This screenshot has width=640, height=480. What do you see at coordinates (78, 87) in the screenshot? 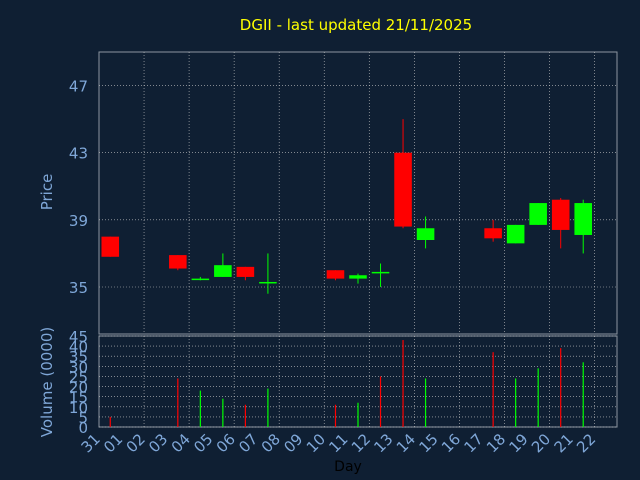
I see `price-tick-label: 47` at bounding box center [78, 87].